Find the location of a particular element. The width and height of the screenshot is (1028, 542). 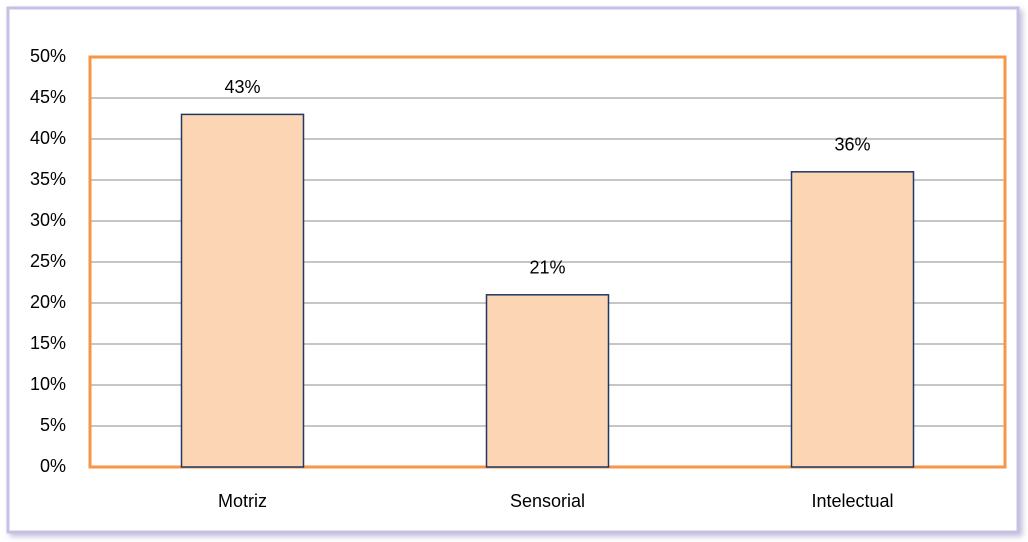

y-tick-label: 50% is located at coordinates (48, 56).